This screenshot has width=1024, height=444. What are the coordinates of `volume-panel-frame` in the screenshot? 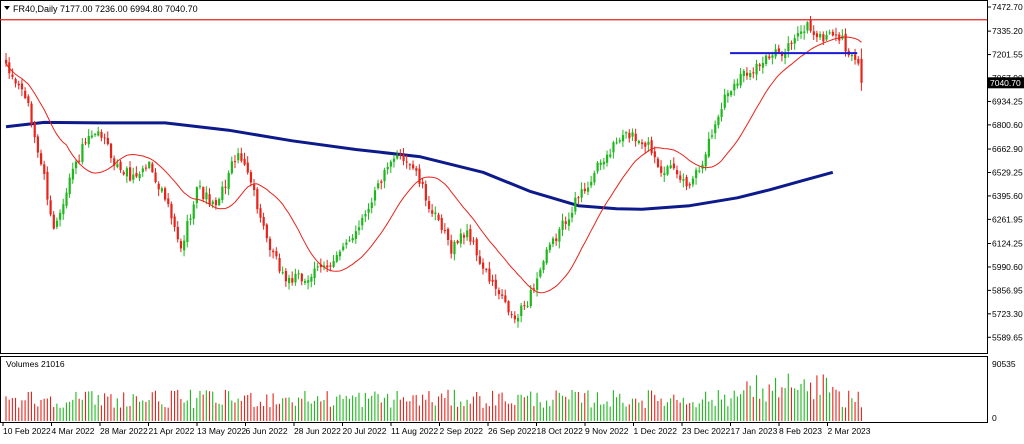 It's located at (494, 389).